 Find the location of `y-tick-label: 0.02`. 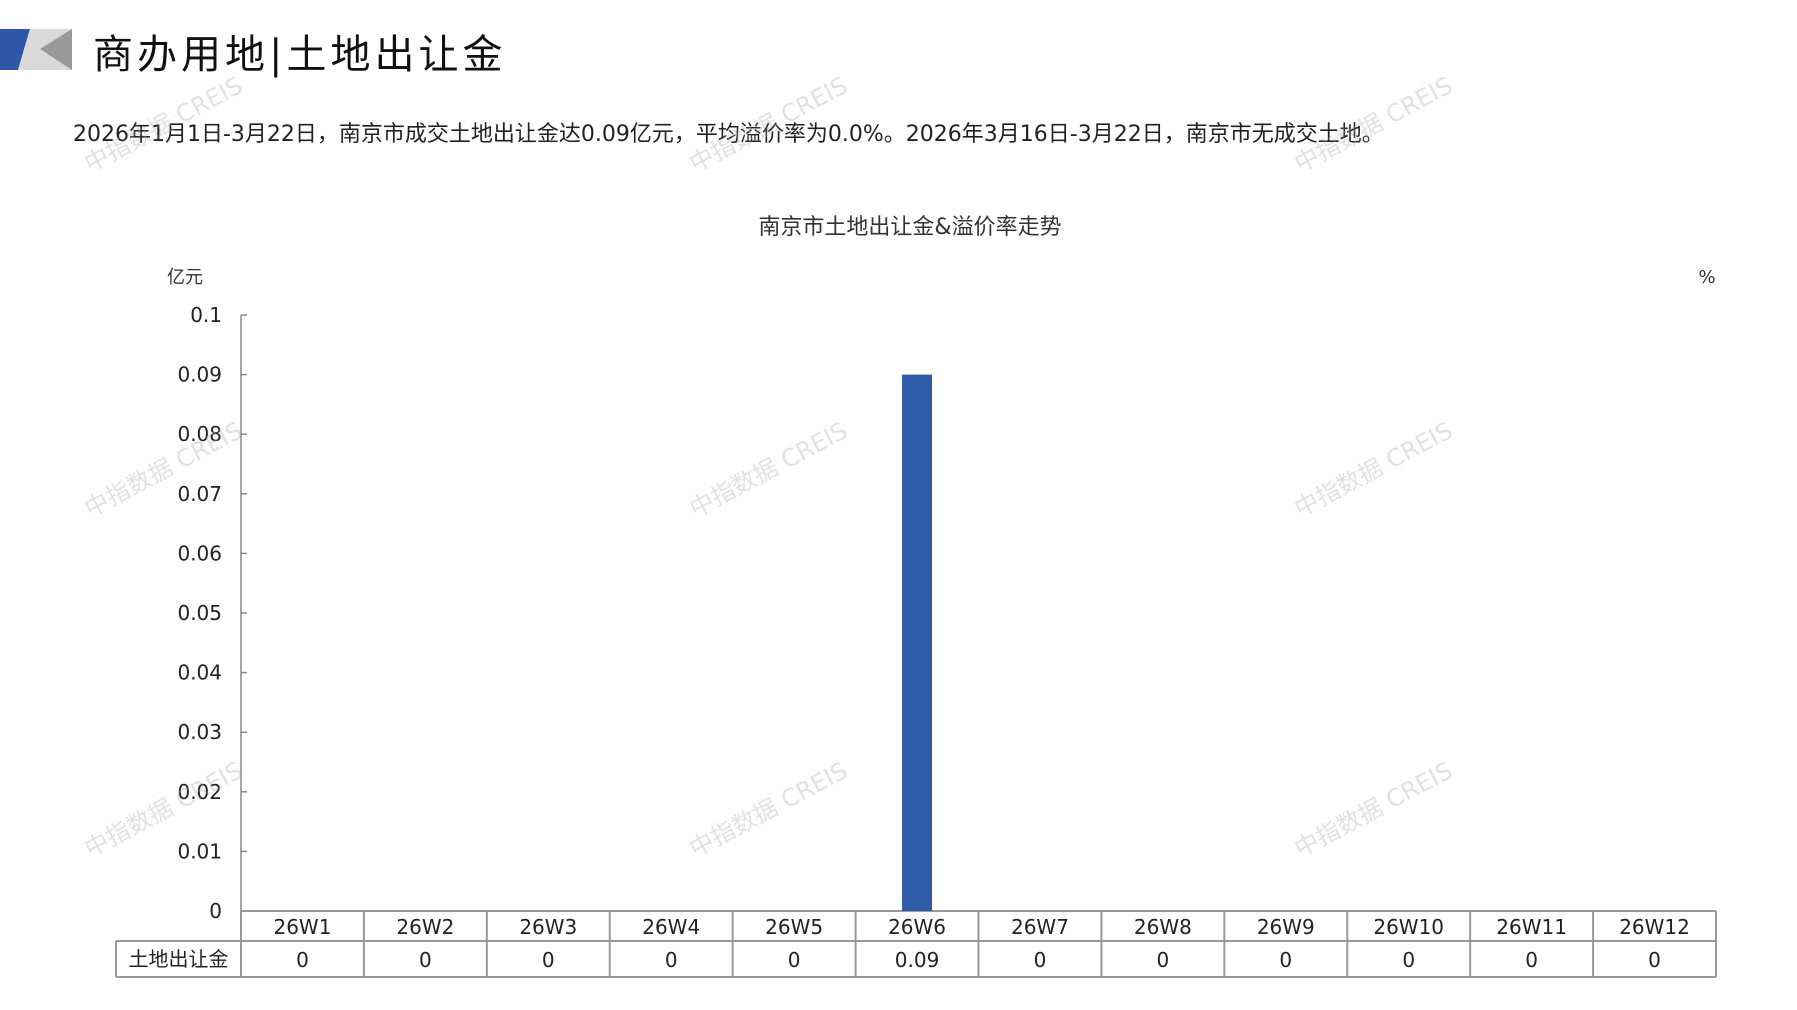

y-tick-label: 0.02 is located at coordinates (199, 792).